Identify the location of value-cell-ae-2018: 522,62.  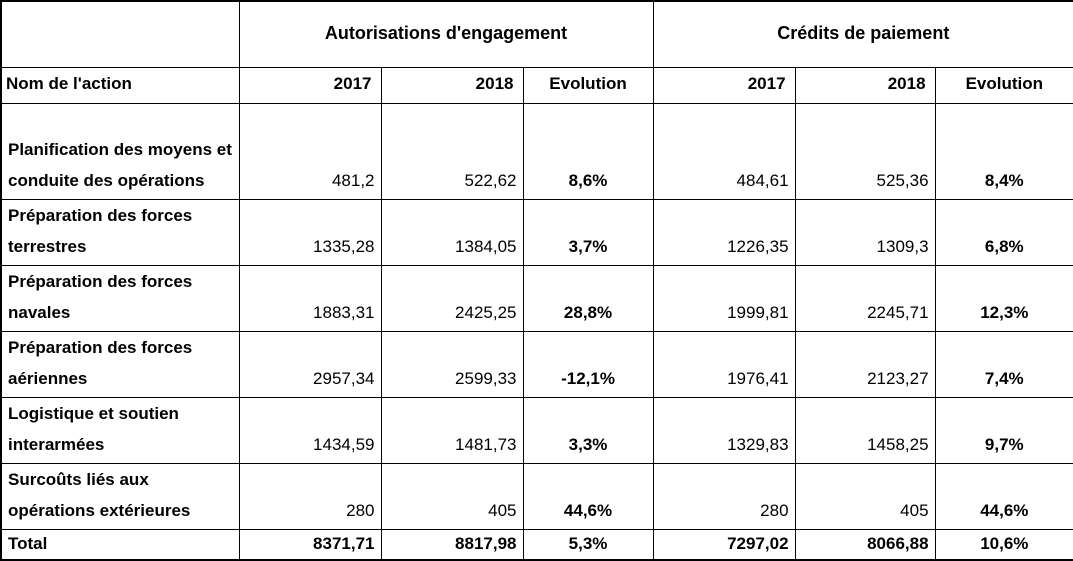
(452, 151).